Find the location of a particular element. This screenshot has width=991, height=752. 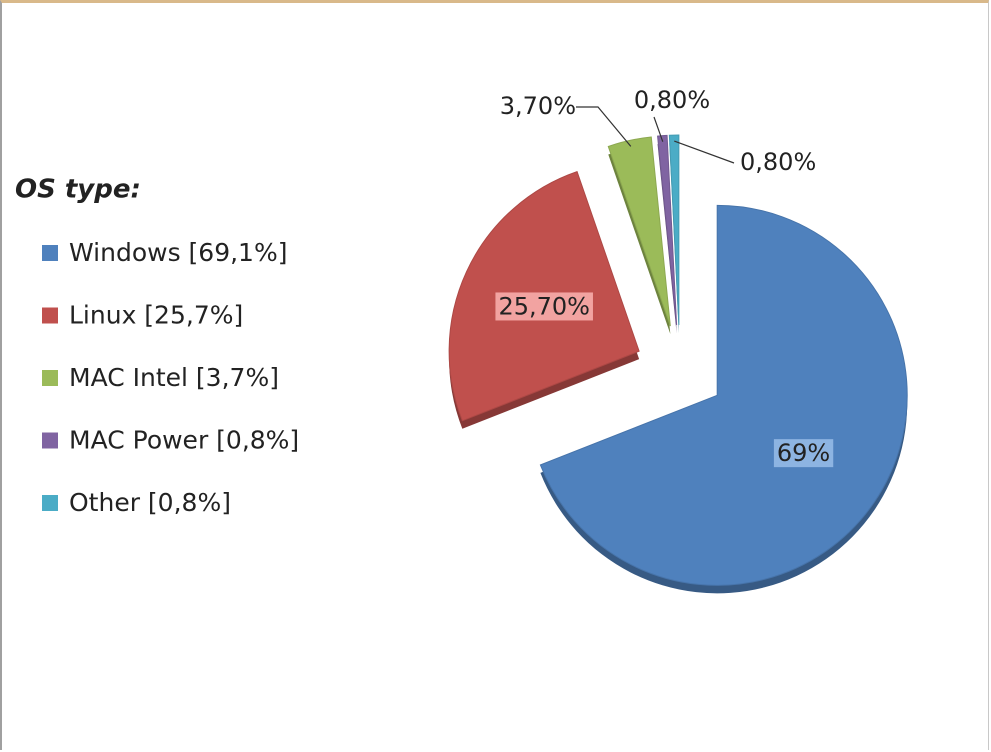

legend-title: OS type: is located at coordinates (78, 190).